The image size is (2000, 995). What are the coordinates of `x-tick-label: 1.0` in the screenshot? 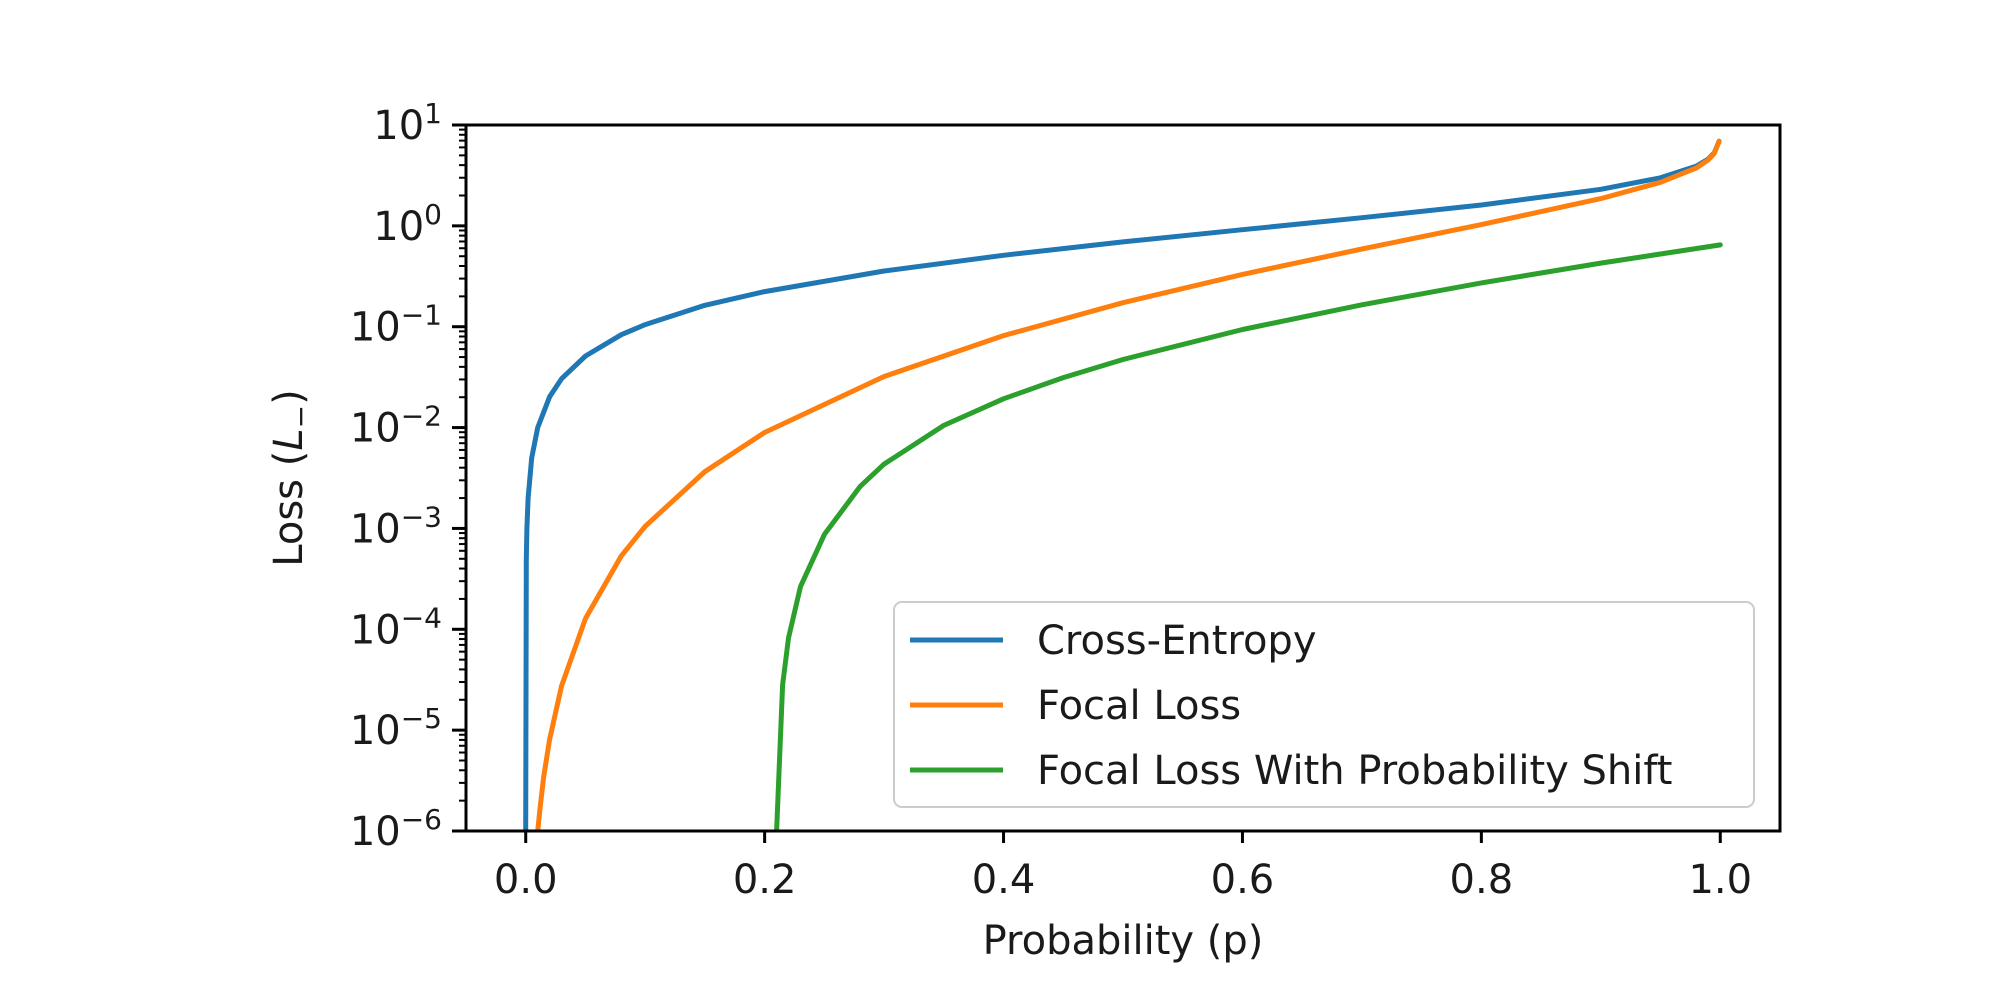 It's located at (1720, 880).